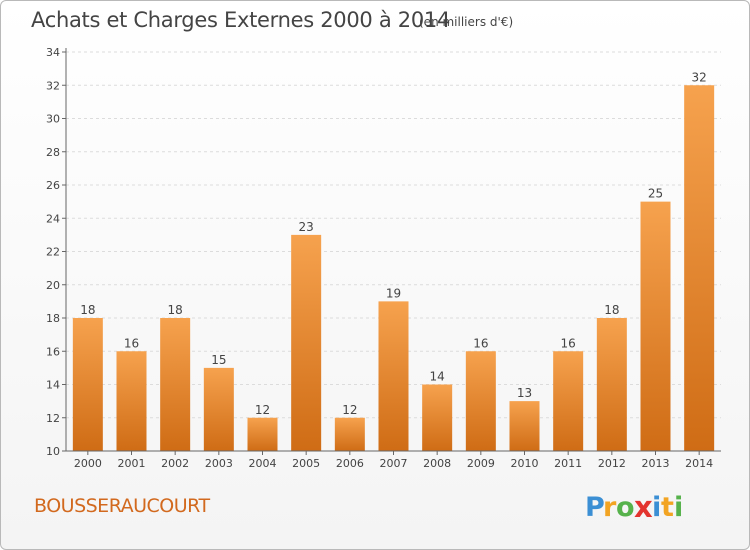 The height and width of the screenshot is (550, 750). I want to click on y-tick-label: 20, so click(53, 285).